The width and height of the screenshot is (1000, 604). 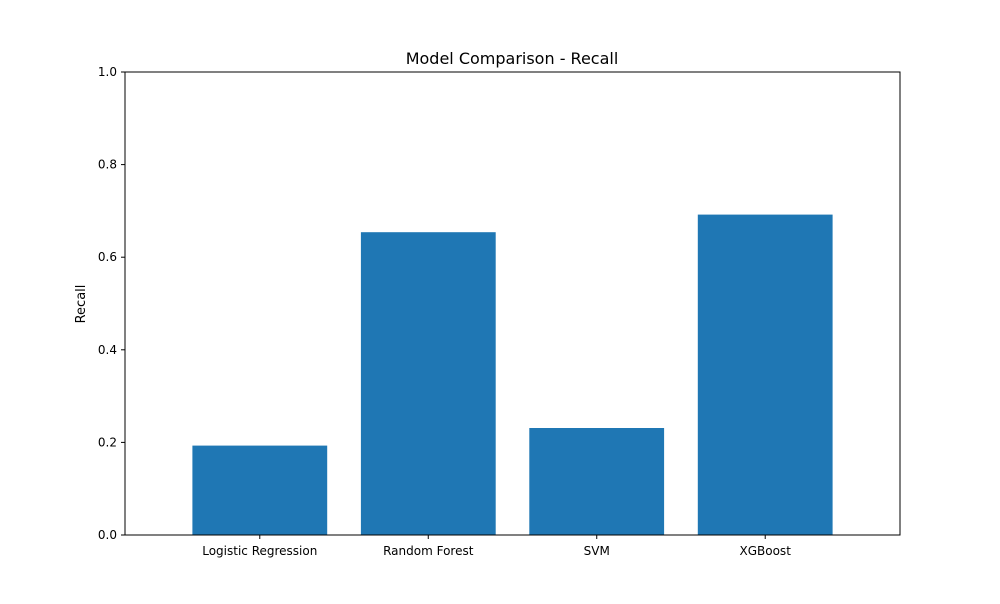 What do you see at coordinates (107, 165) in the screenshot?
I see `y-tick-label: 0.8` at bounding box center [107, 165].